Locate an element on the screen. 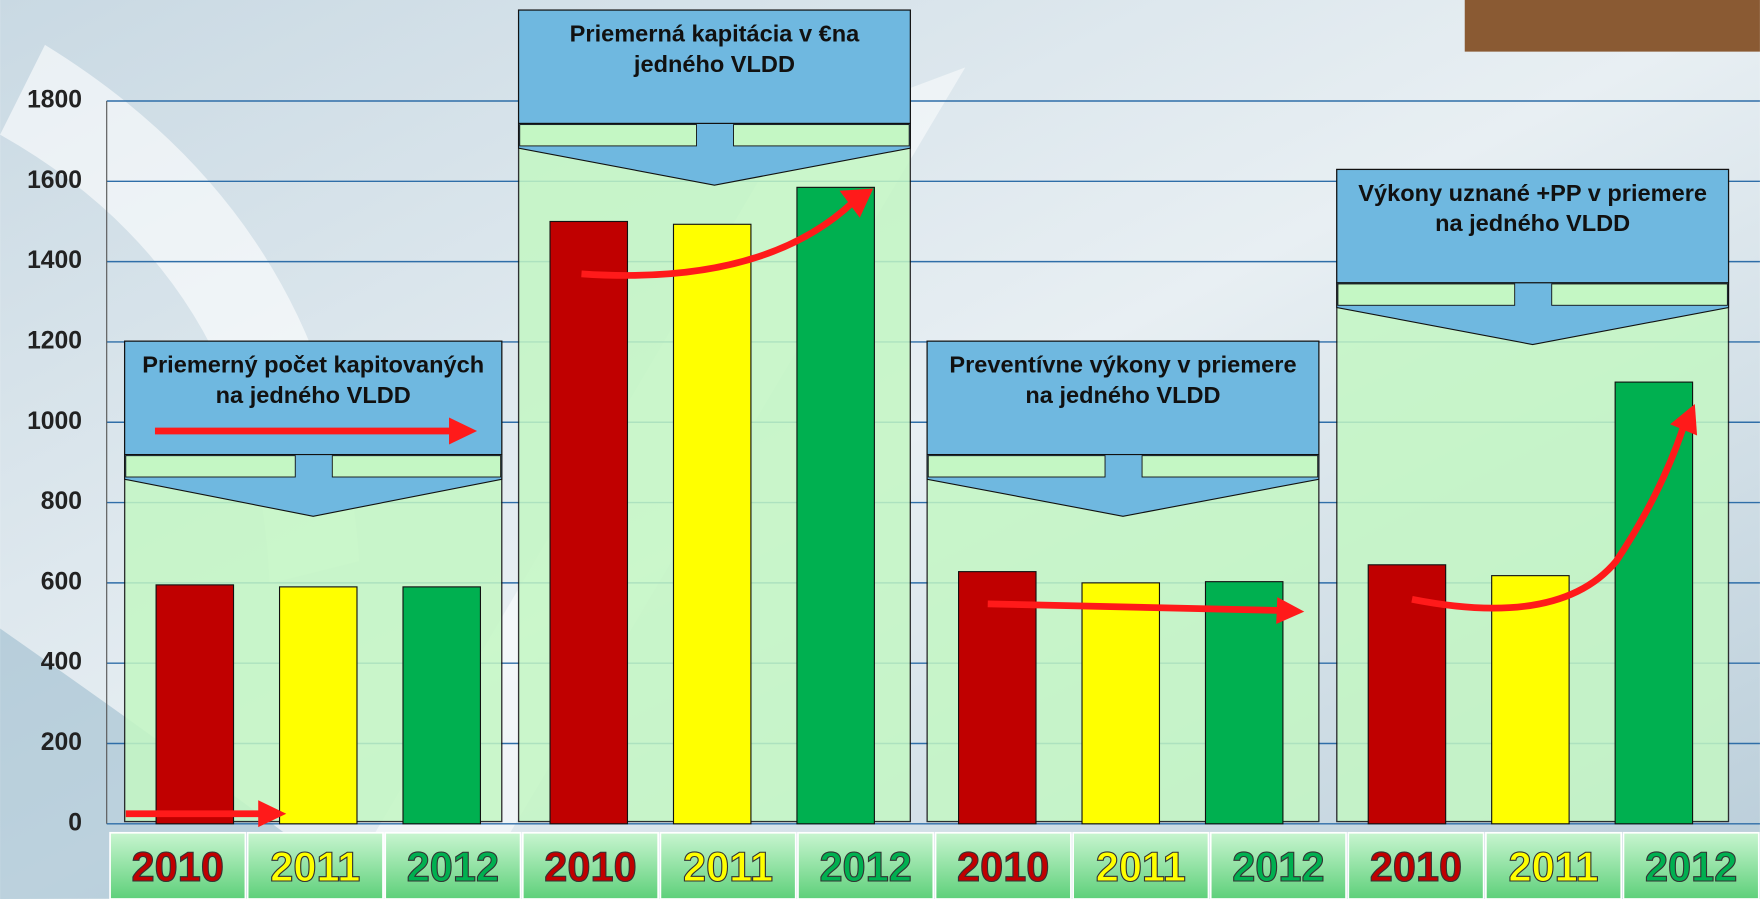 The image size is (1760, 899). y-tick-label: 200 is located at coordinates (61, 742).